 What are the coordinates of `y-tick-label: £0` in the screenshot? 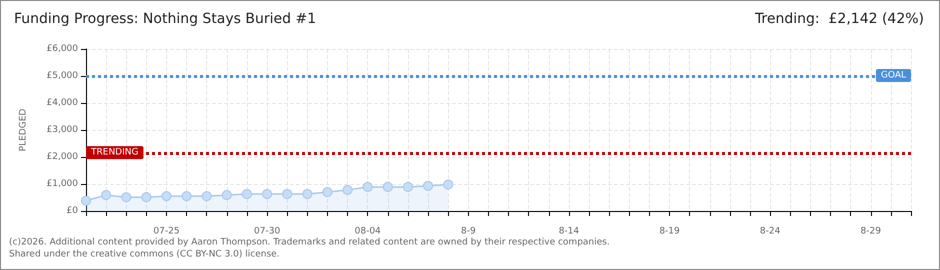 It's located at (72, 211).